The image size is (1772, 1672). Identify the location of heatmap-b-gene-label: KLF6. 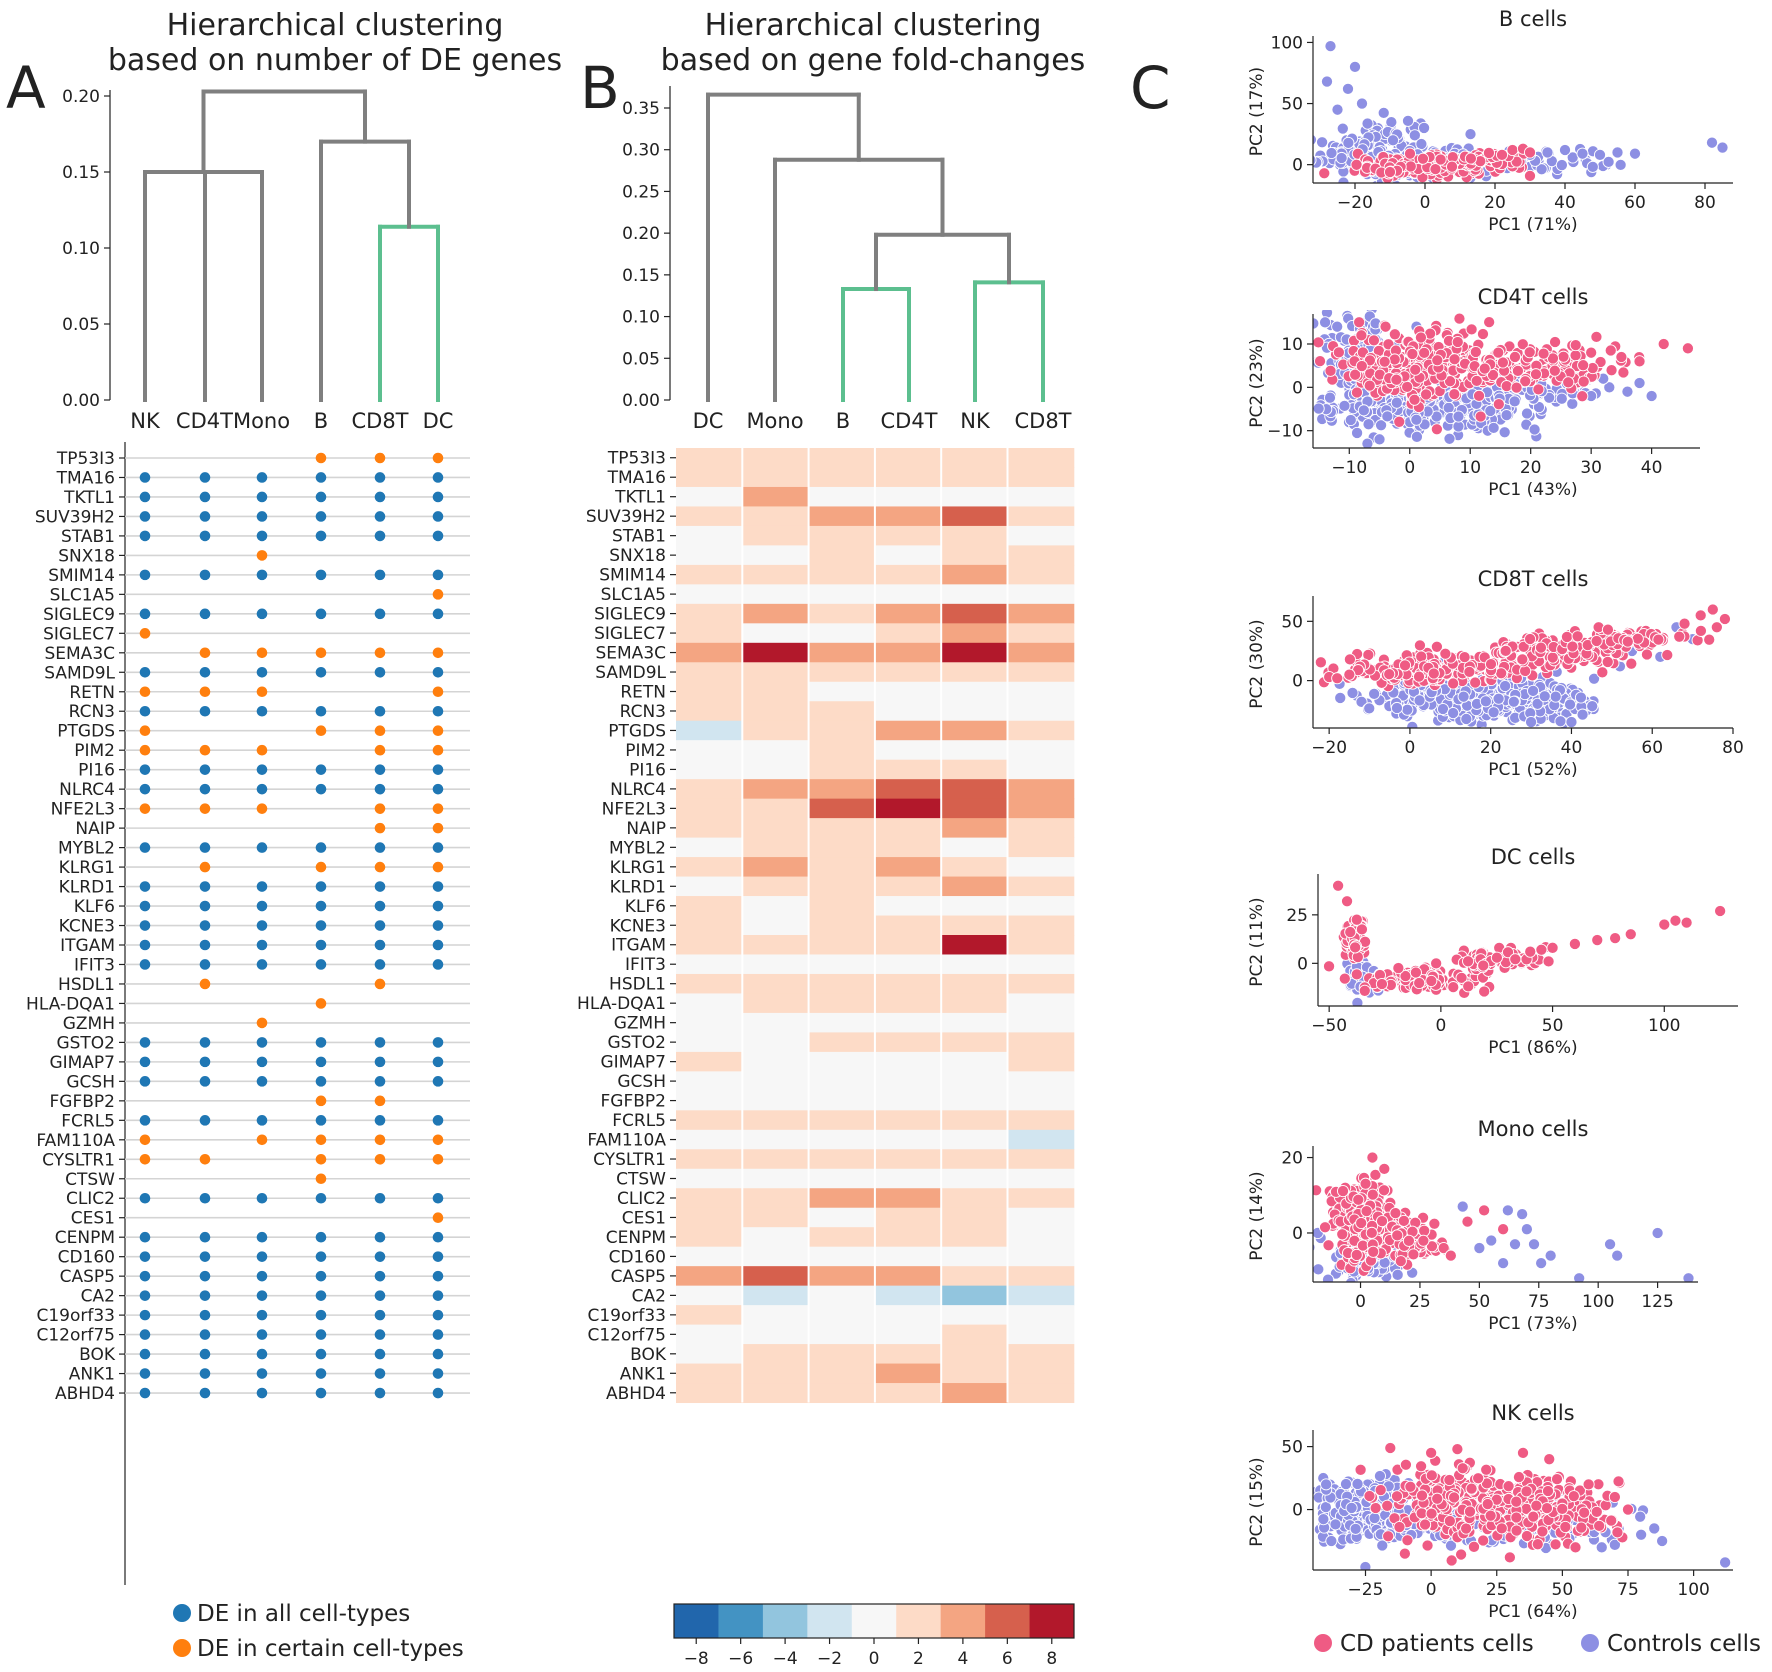
(645, 907).